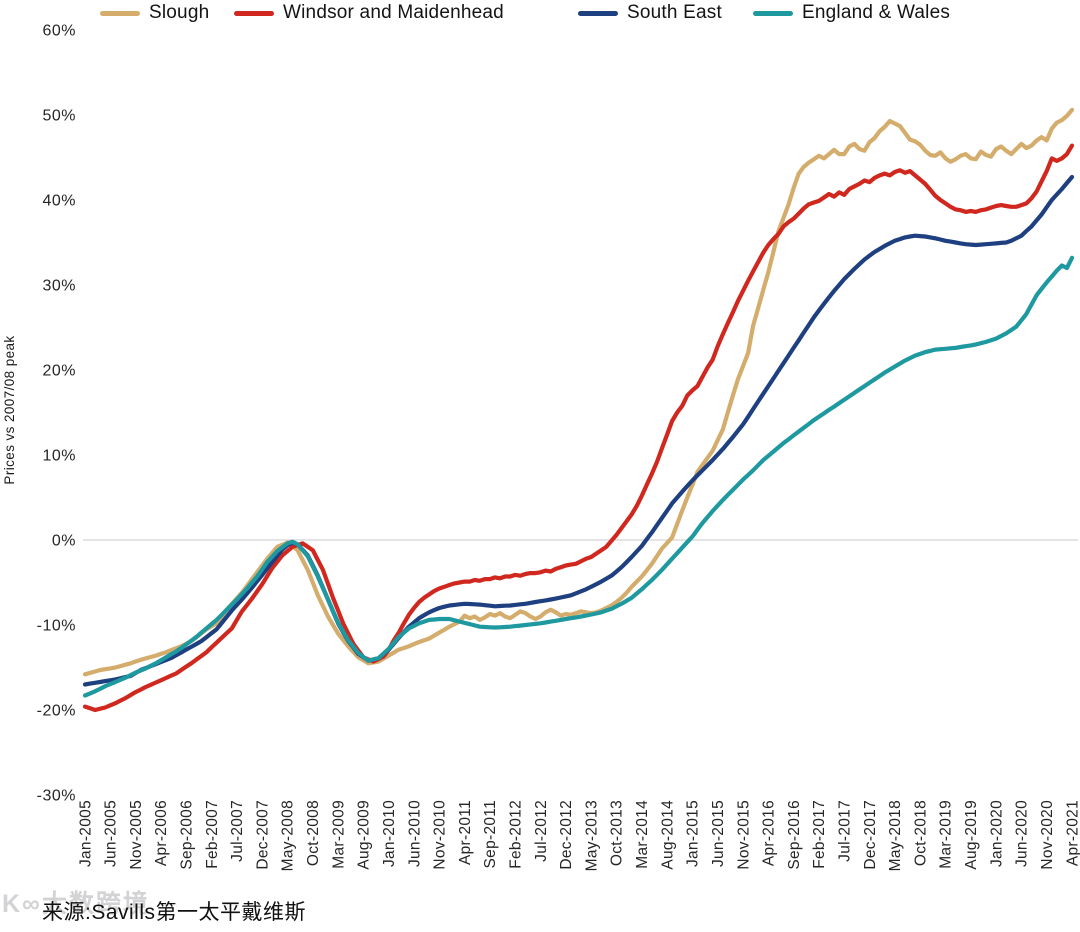  I want to click on legend-item-south-east: South East, so click(650, 13).